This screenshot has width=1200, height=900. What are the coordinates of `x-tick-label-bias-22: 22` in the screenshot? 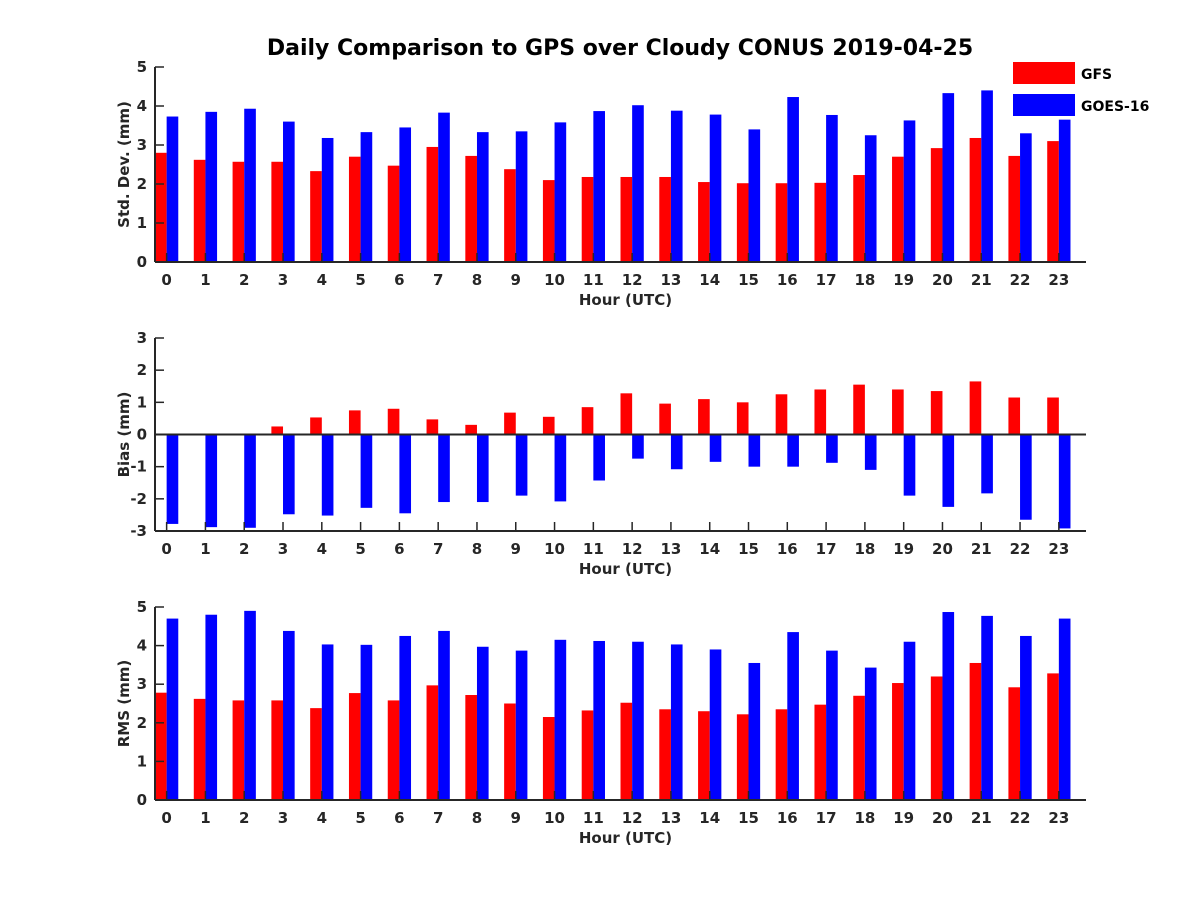 It's located at (1020, 549).